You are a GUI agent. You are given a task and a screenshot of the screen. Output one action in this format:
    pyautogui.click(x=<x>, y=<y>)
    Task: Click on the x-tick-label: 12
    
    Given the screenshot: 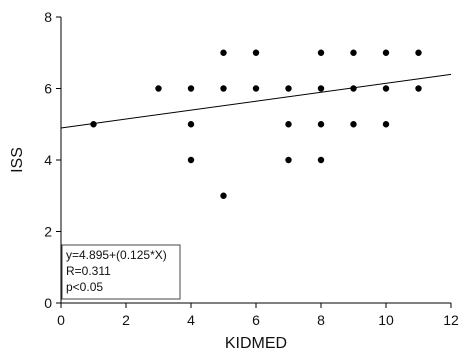 What is the action you would take?
    pyautogui.click(x=451, y=320)
    